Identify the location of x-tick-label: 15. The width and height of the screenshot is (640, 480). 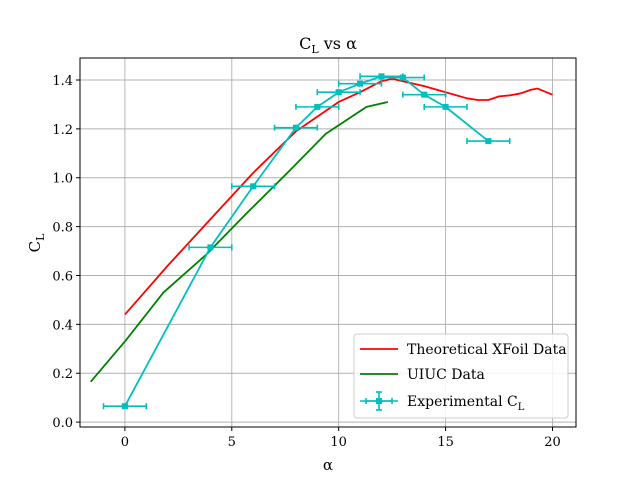
(445, 442).